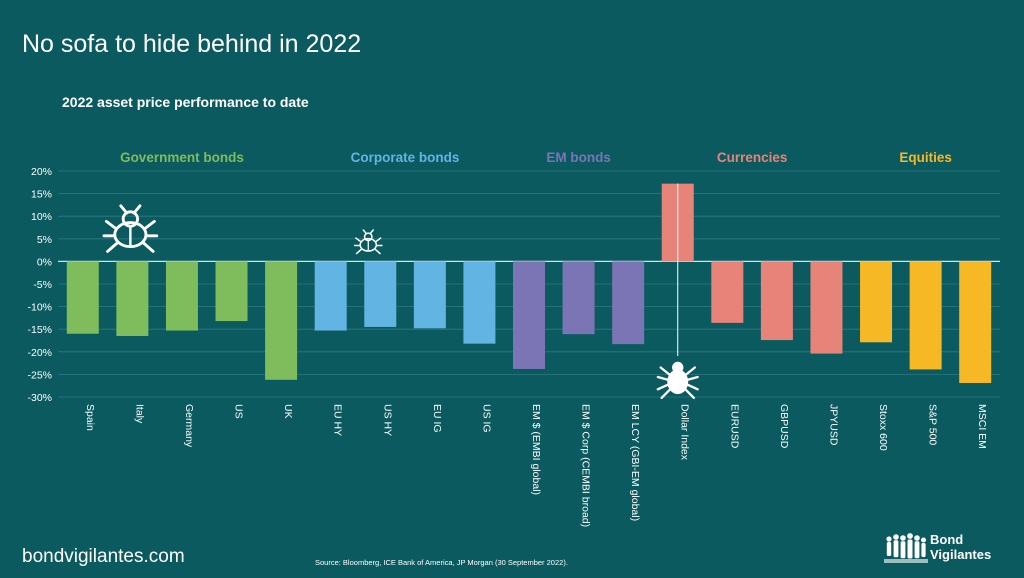  What do you see at coordinates (536, 449) in the screenshot?
I see `x-tick-label: EM $ (EMBI global)` at bounding box center [536, 449].